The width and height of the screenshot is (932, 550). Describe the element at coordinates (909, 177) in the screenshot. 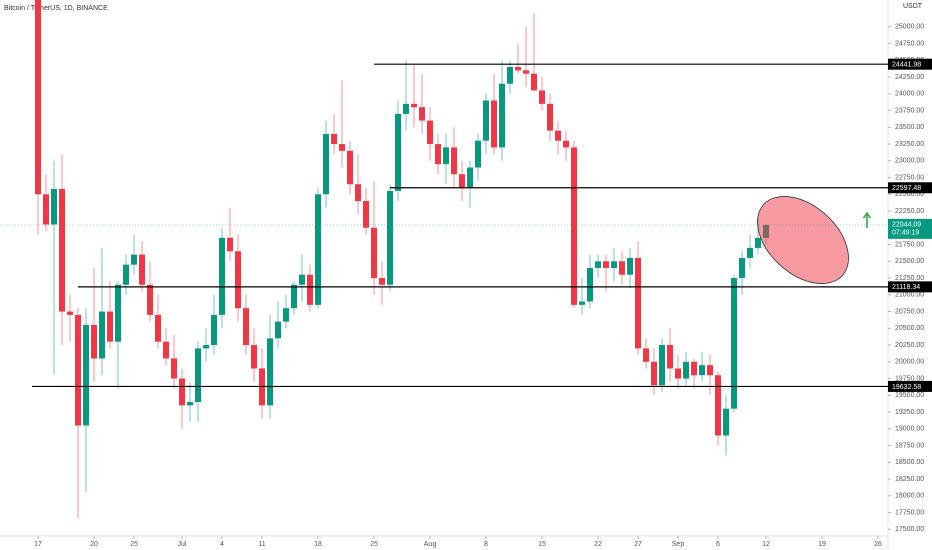

I see `y-tick-label: 22750.00` at that location.